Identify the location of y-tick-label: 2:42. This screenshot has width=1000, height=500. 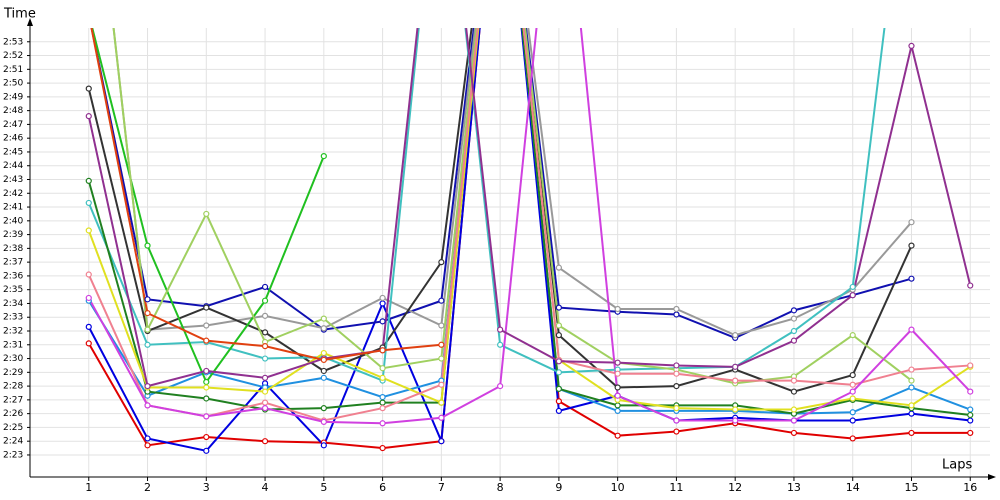
(13, 194).